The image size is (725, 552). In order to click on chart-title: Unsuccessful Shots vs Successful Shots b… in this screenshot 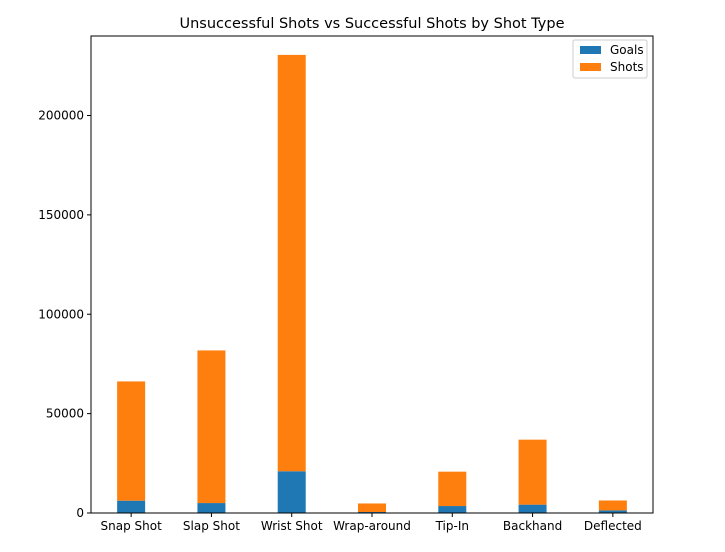, I will do `click(372, 24)`.